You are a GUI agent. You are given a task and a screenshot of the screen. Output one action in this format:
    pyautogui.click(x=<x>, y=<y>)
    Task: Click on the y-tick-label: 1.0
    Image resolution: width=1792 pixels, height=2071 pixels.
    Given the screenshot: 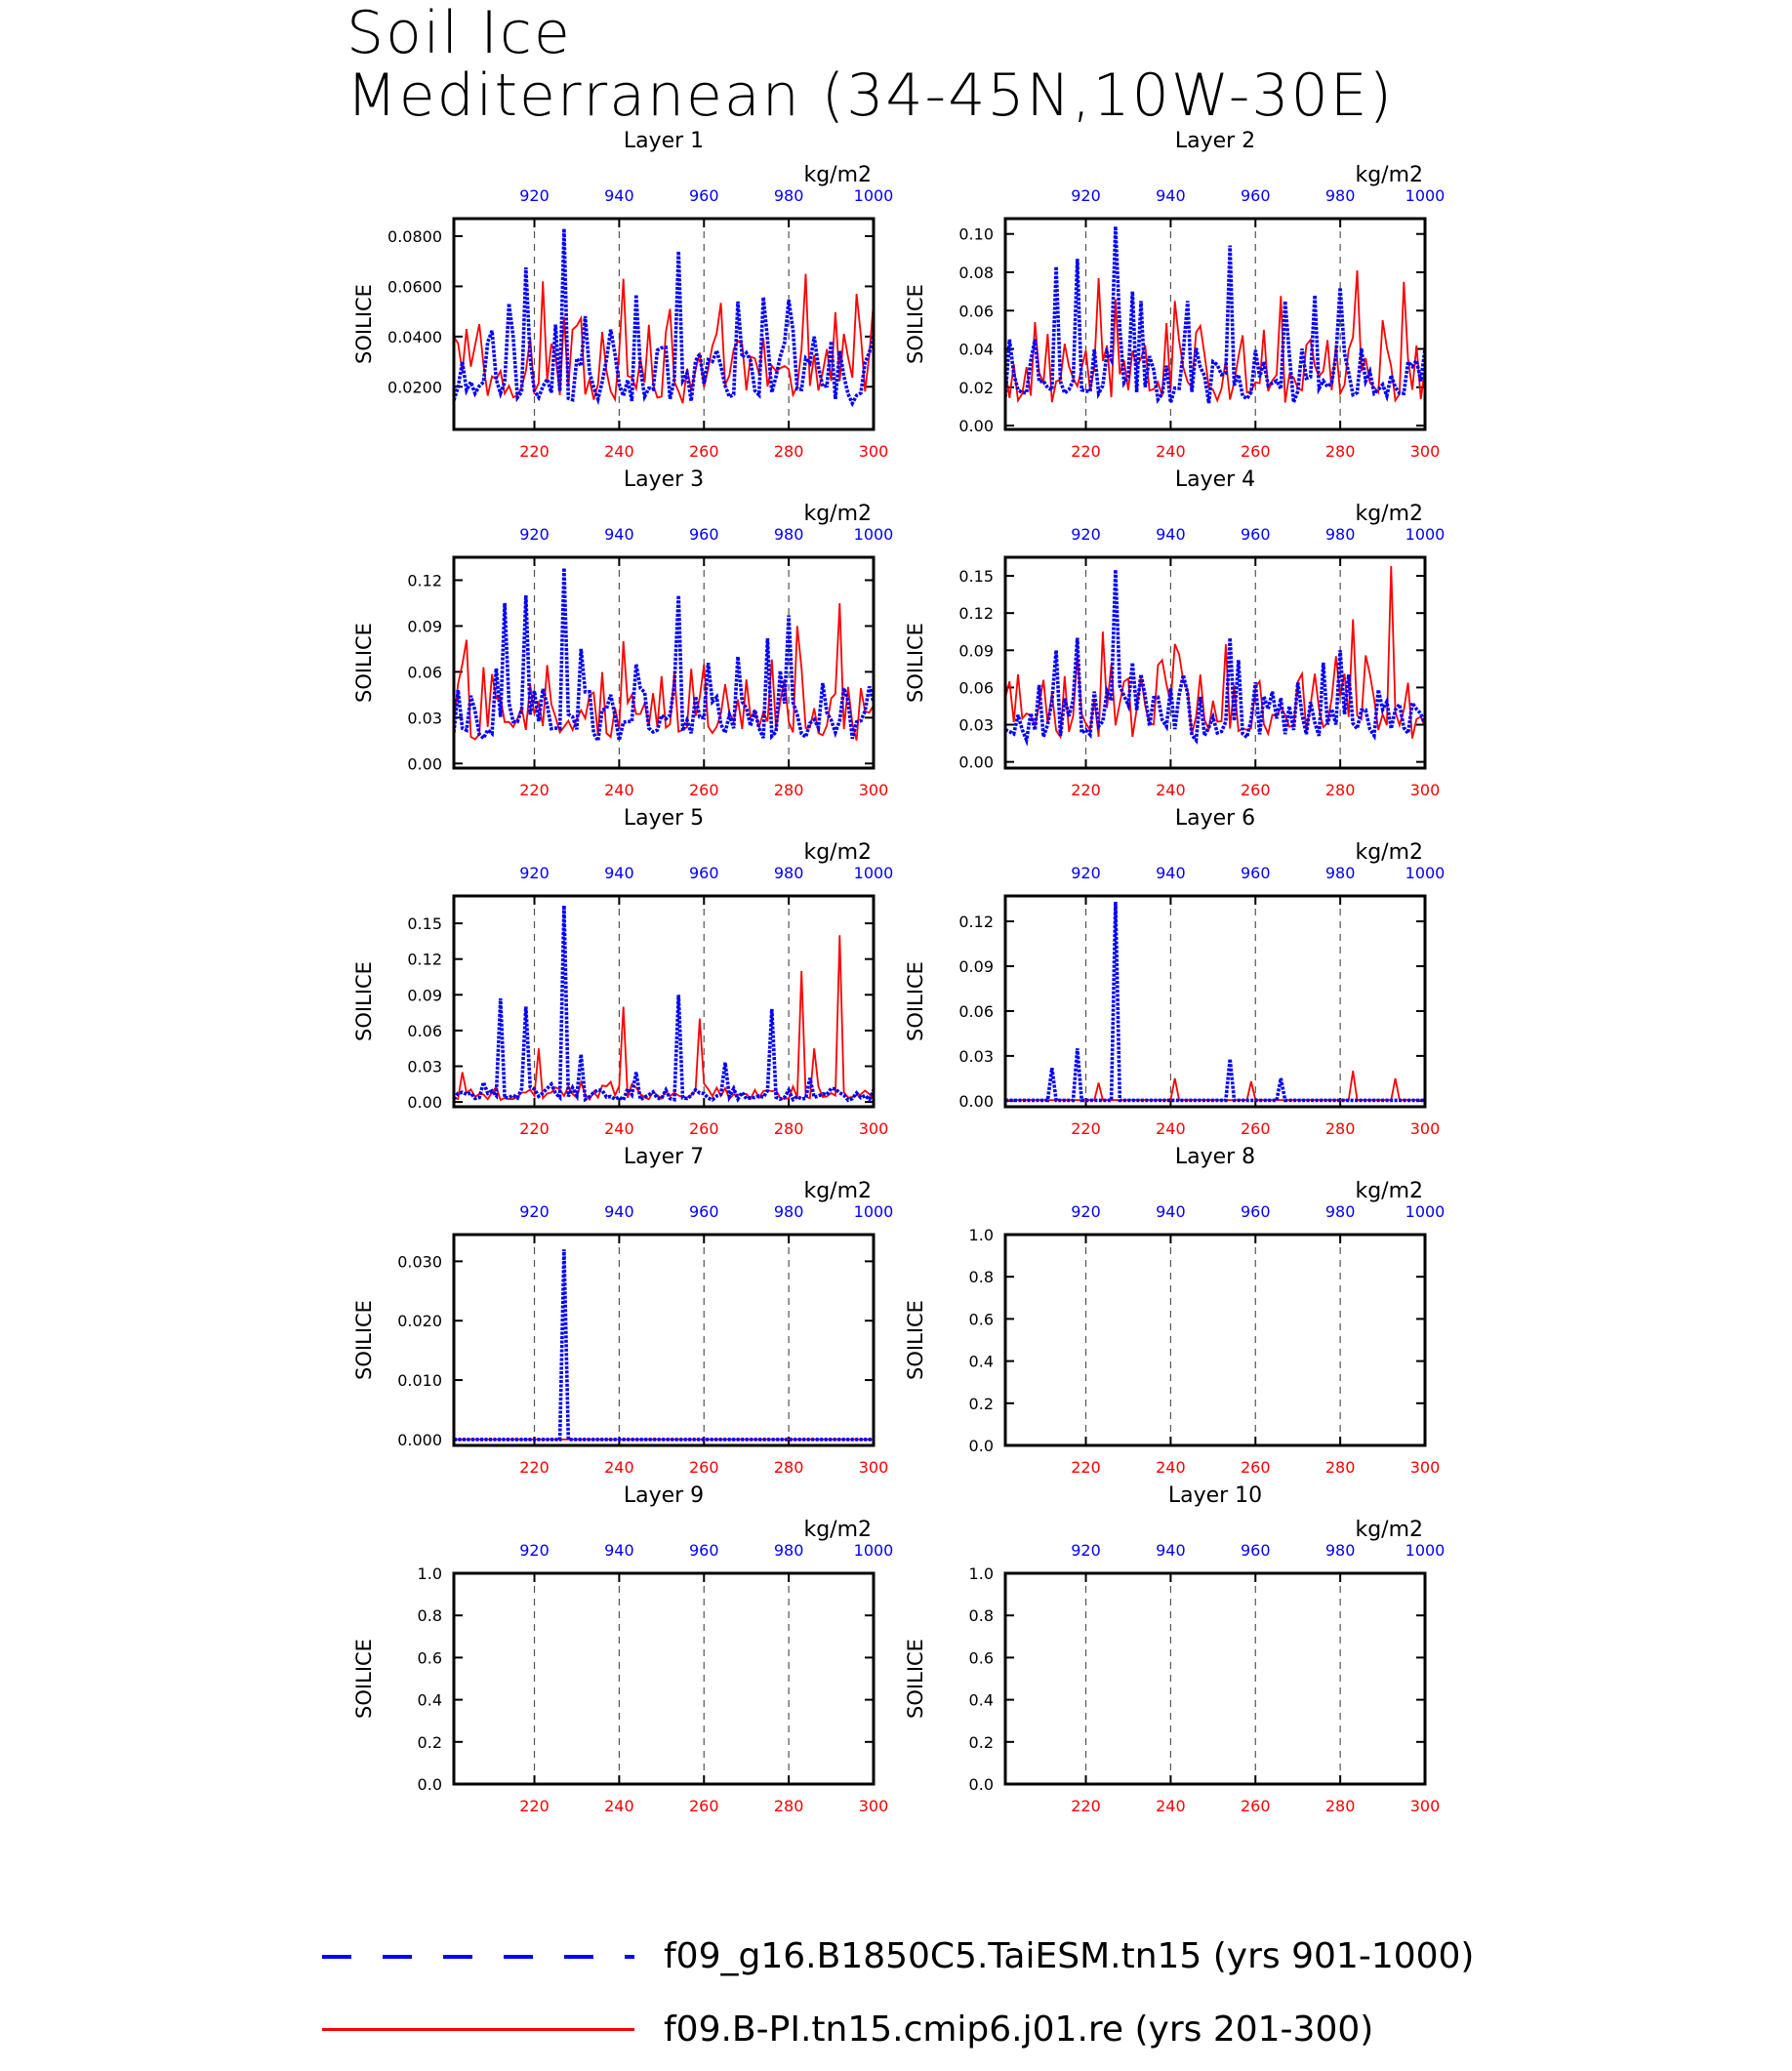 What is the action you would take?
    pyautogui.click(x=981, y=1235)
    